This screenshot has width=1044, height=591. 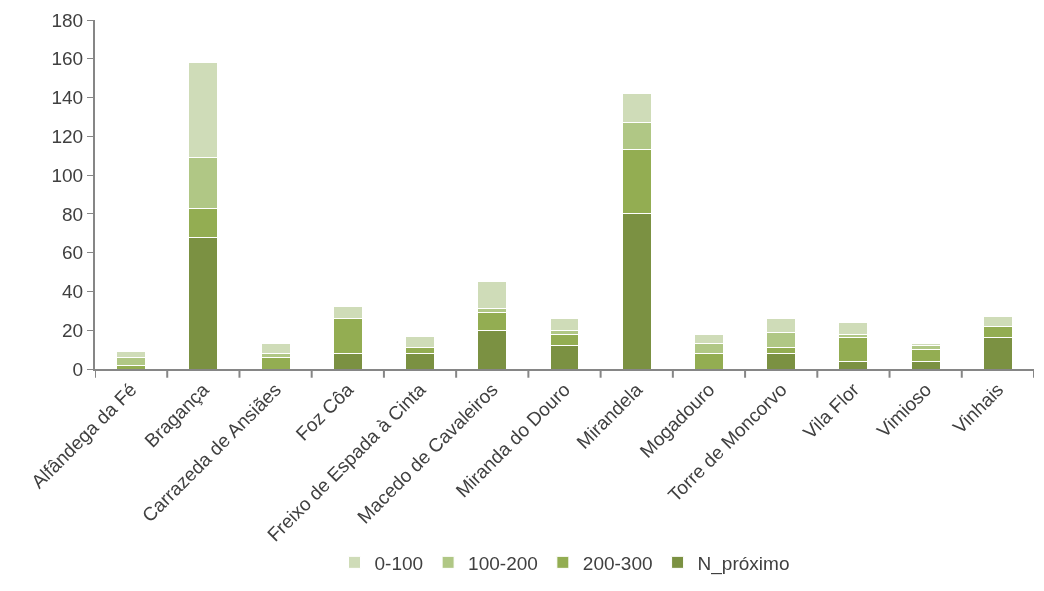 What do you see at coordinates (324, 411) in the screenshot?
I see `x-tick-label: Foz Côa` at bounding box center [324, 411].